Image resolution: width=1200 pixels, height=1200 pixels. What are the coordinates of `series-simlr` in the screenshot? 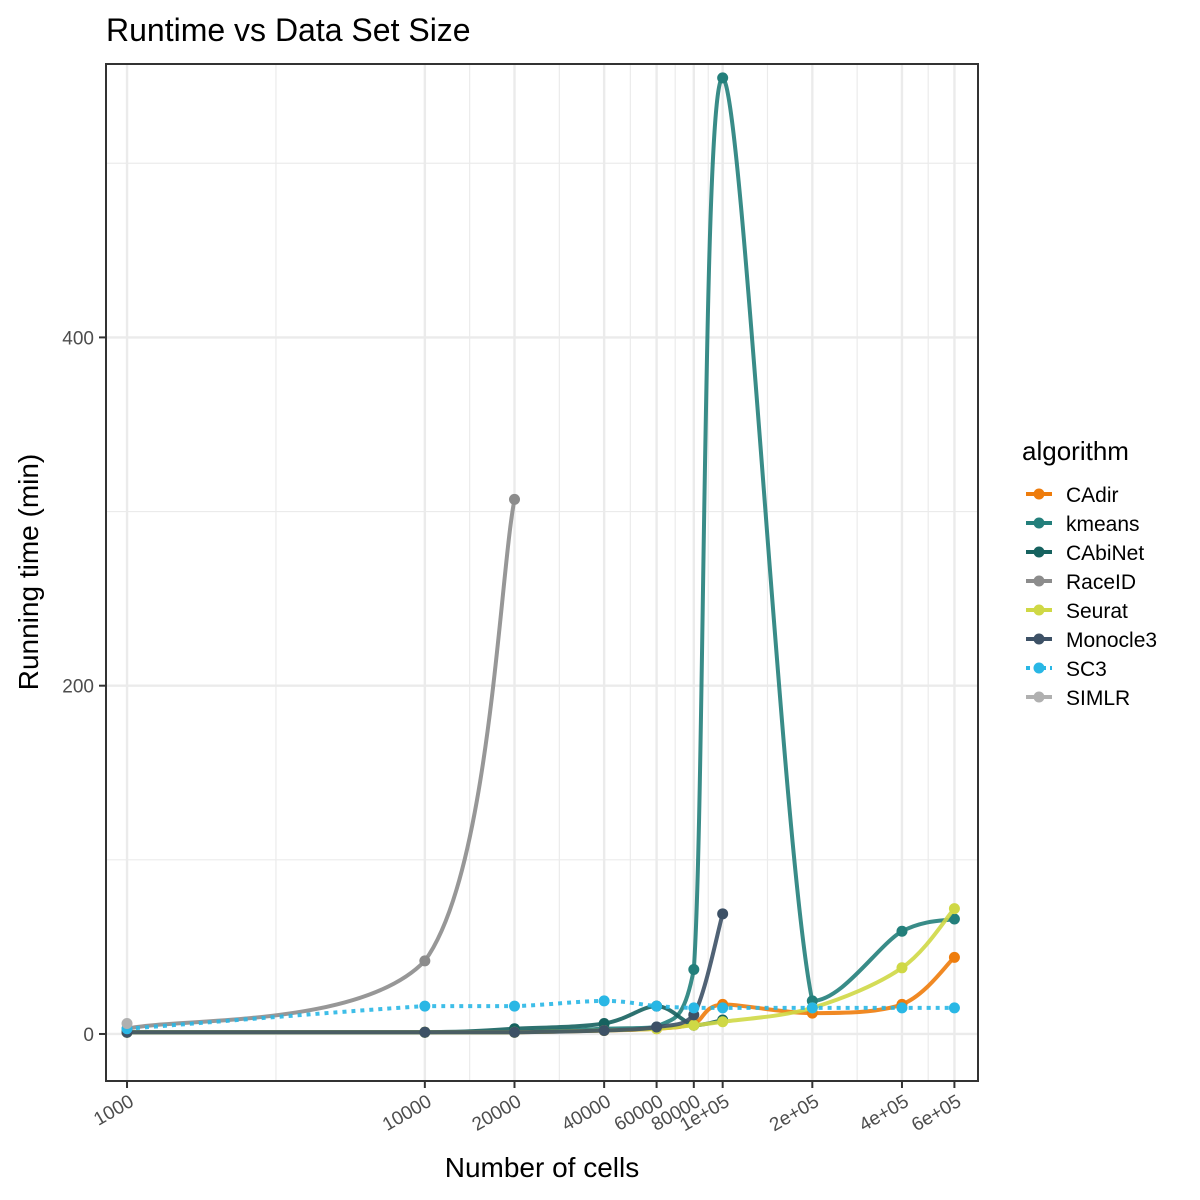 It's located at (127, 1024).